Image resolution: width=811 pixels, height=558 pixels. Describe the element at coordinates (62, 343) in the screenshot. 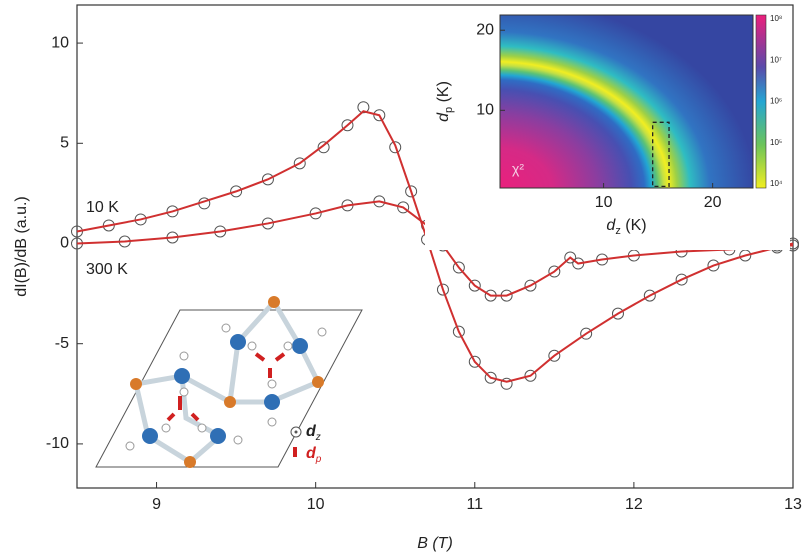

I see `y-tick-label: -5` at that location.